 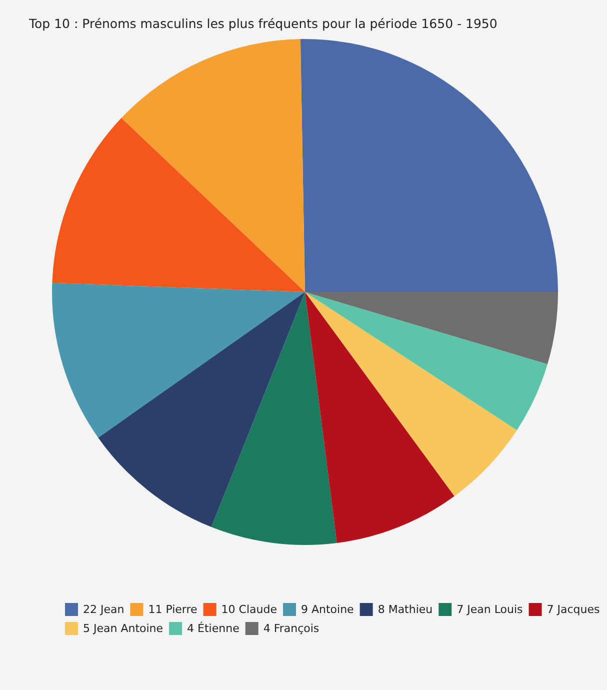 I want to click on legend-label: 9 Antoine, so click(x=327, y=609).